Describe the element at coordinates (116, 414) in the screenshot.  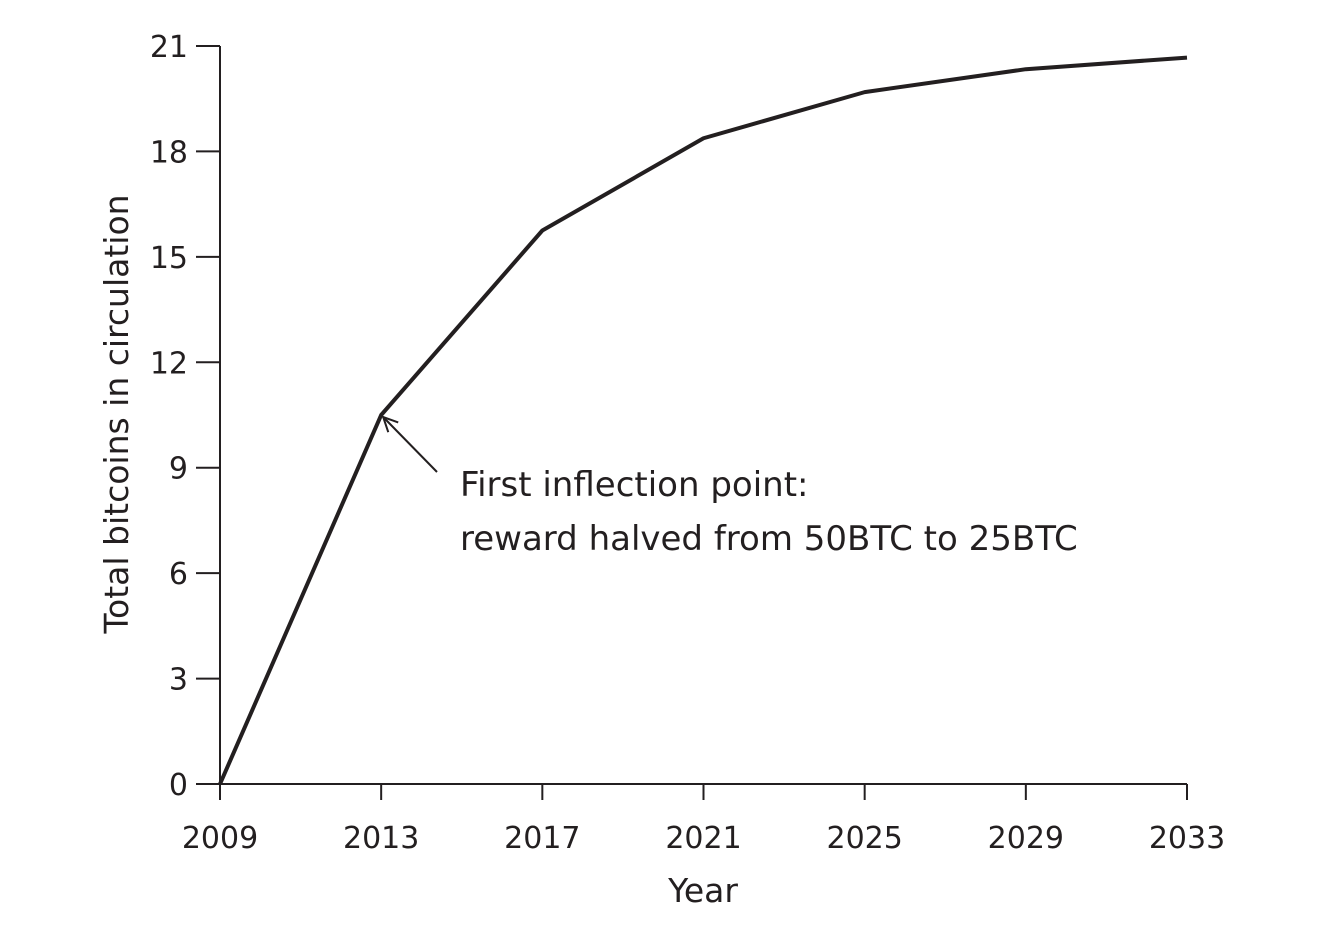
I see `y-axis-label: Total bitcoins in circulation` at that location.